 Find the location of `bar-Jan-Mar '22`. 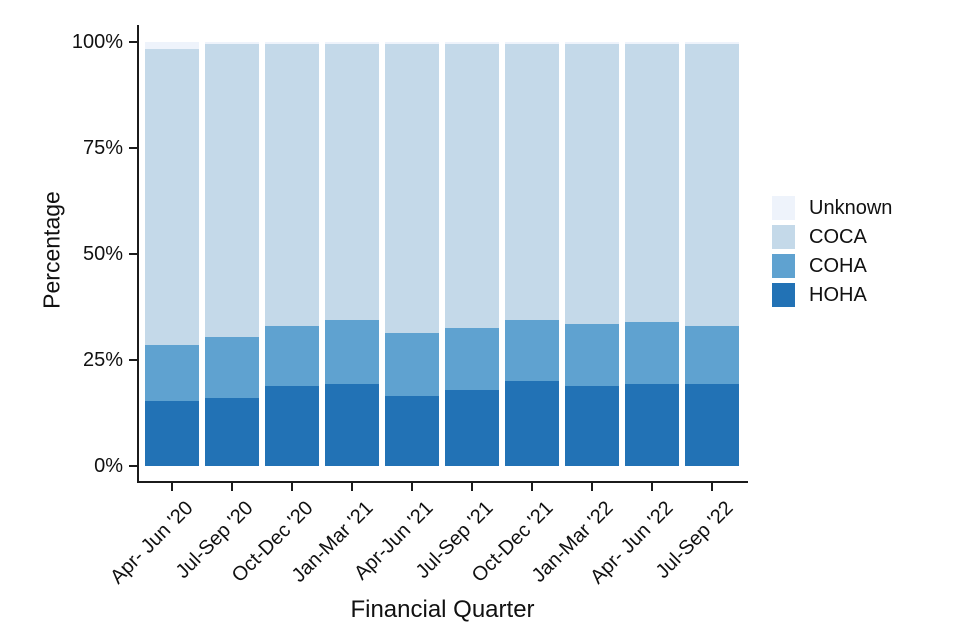

bar-Jan-Mar '22 is located at coordinates (592, 254).